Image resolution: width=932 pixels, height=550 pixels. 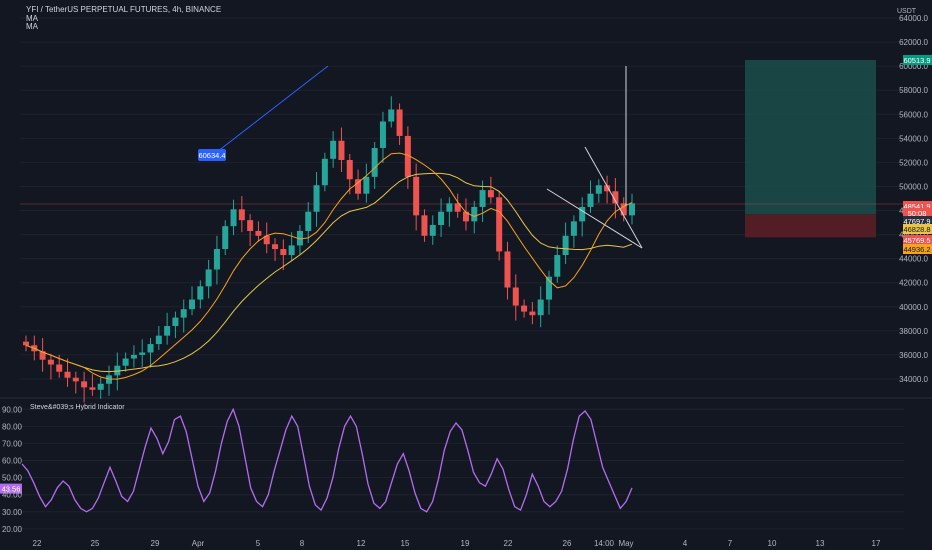 I want to click on price-tick: 34000.0, so click(x=913, y=379).